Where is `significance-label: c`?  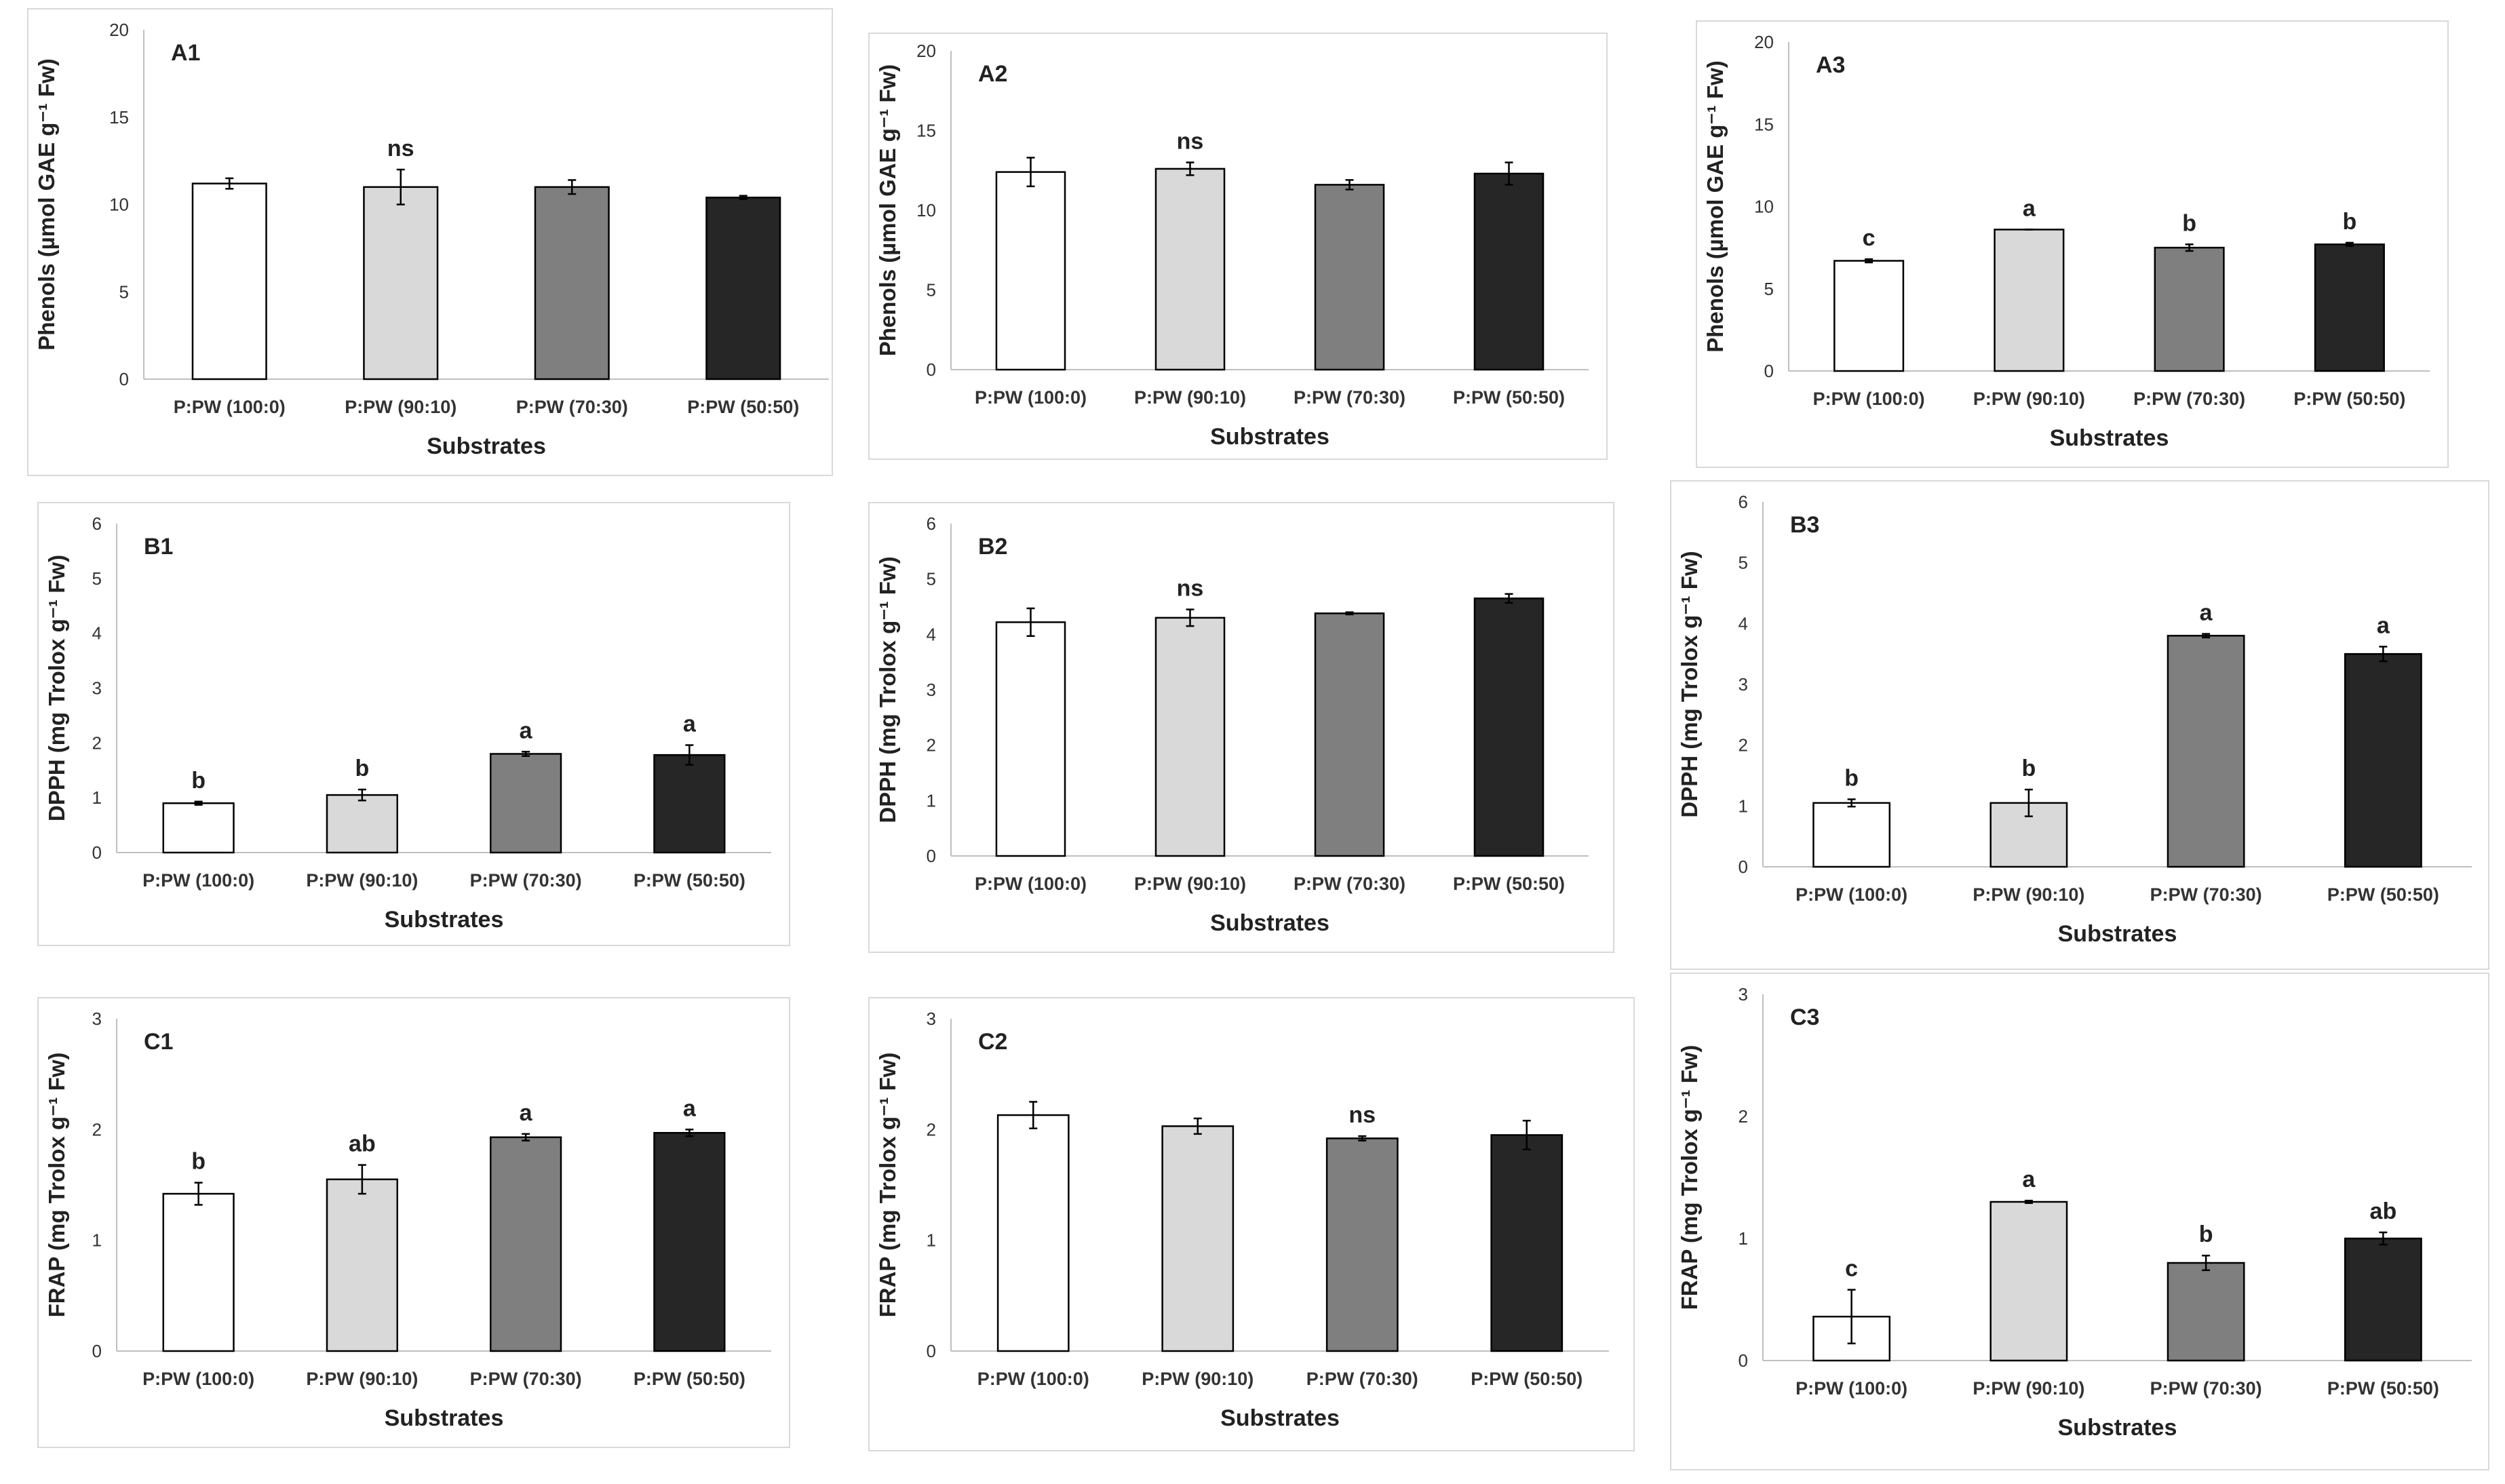
significance-label: c is located at coordinates (1851, 1269).